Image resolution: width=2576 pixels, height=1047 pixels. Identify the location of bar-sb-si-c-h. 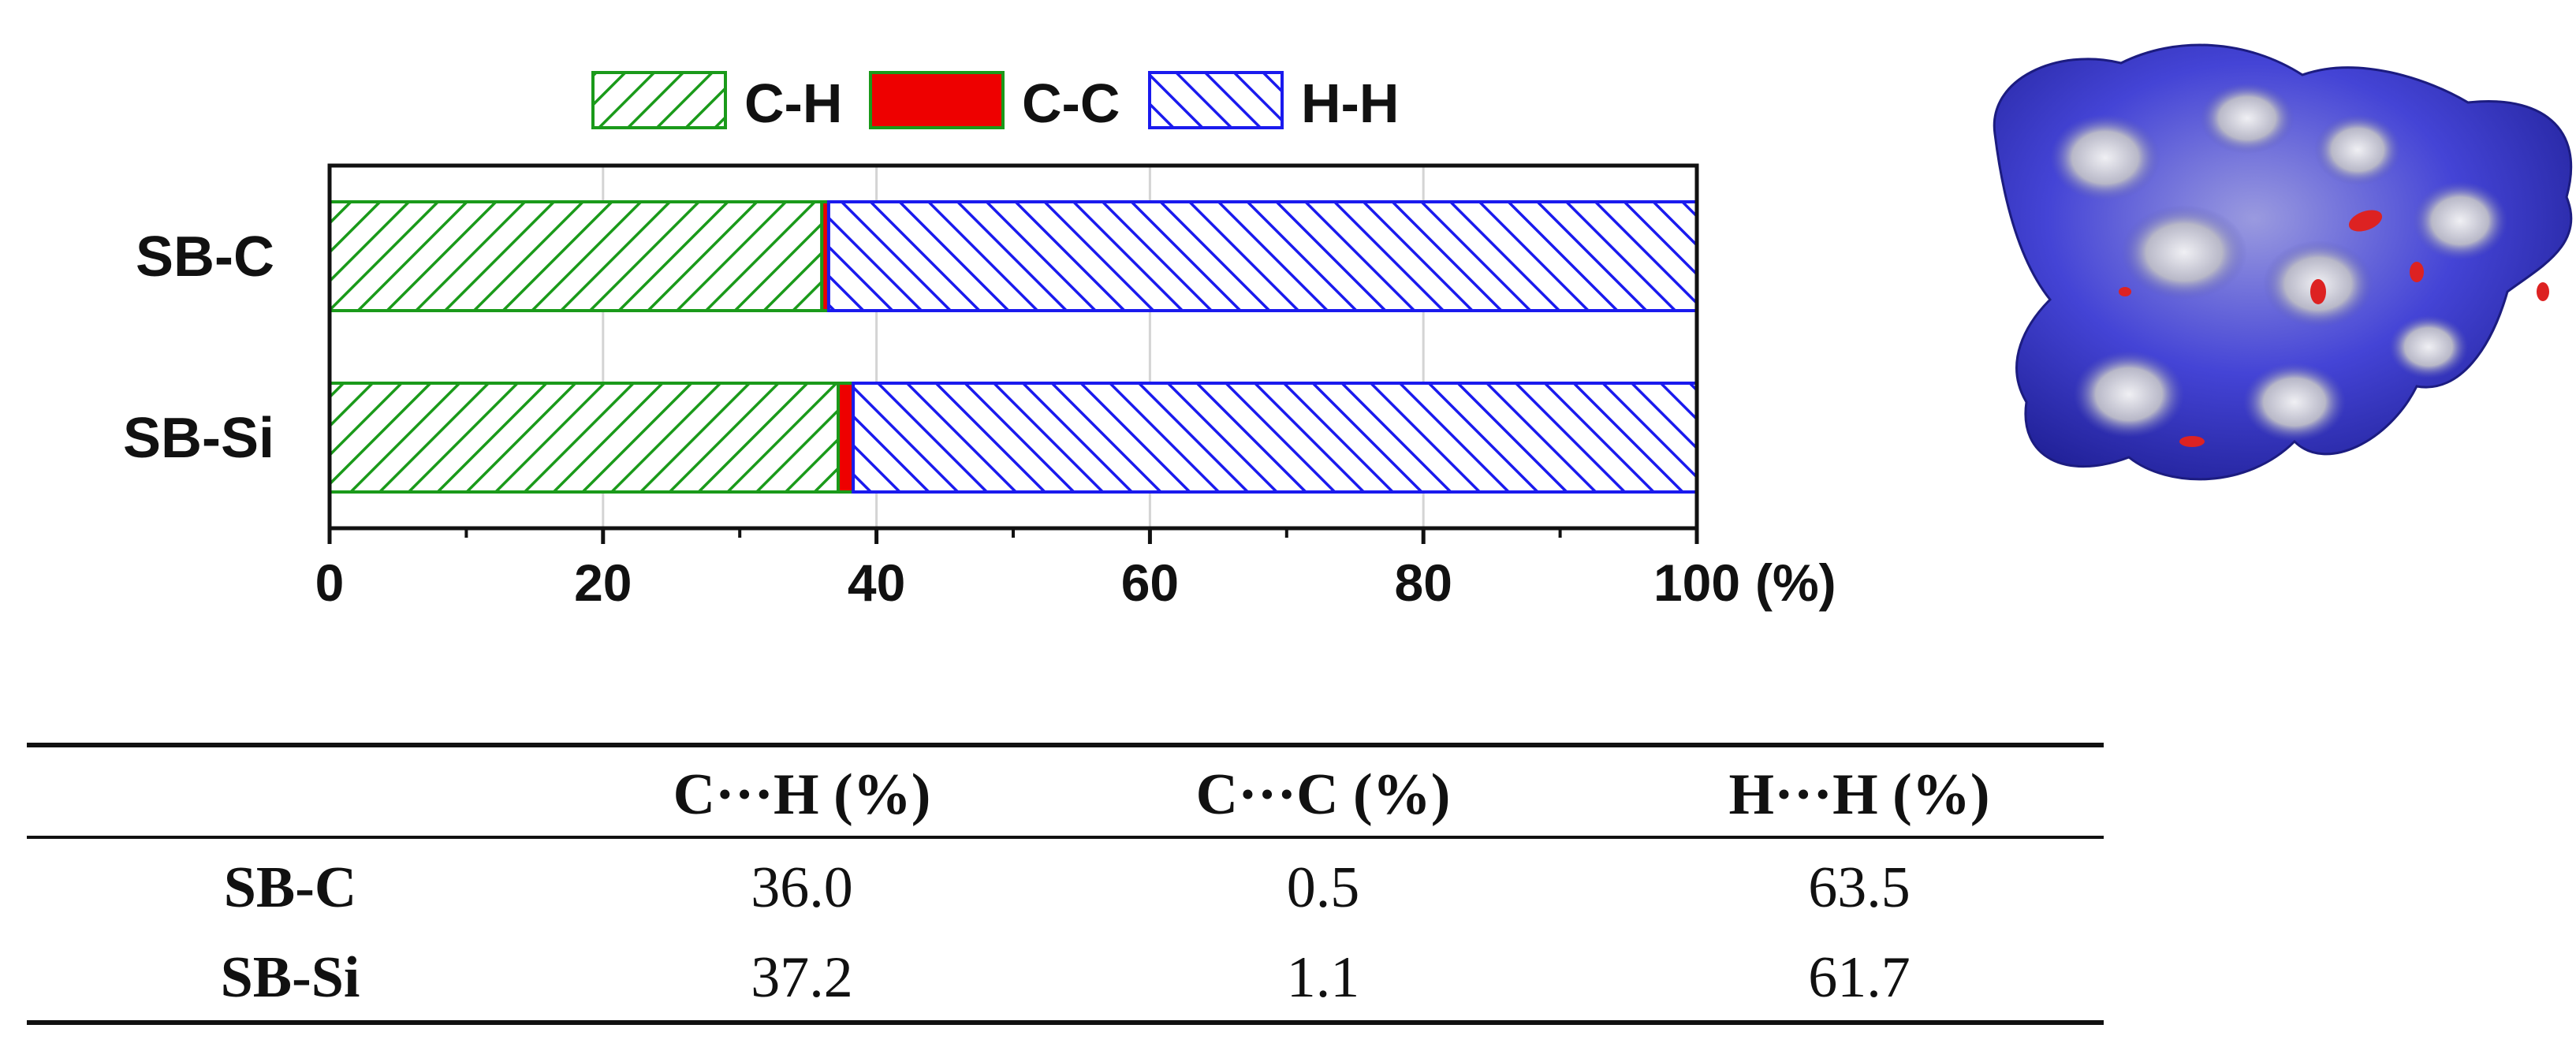
(585, 438).